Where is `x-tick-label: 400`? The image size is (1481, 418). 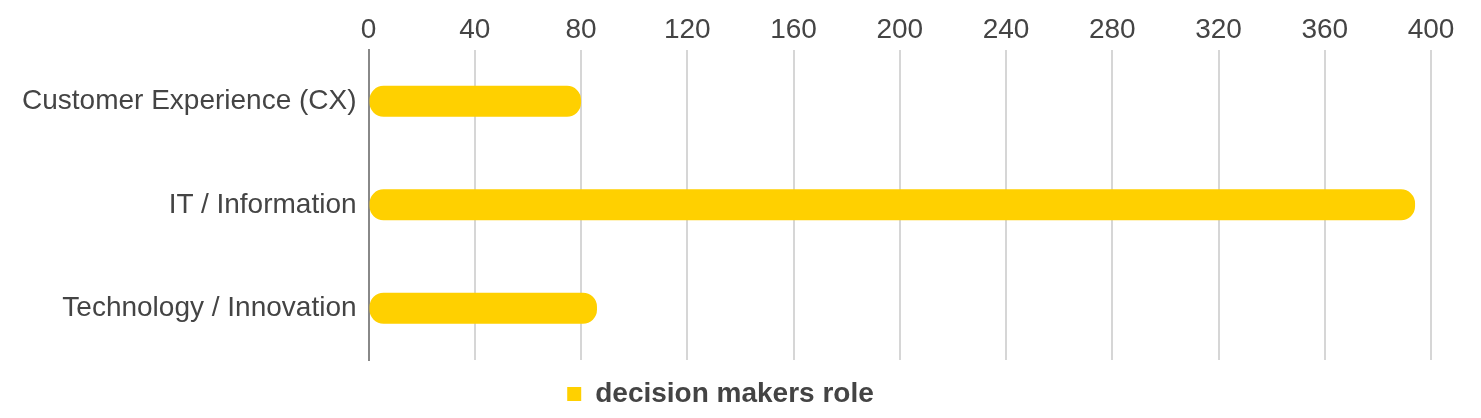 x-tick-label: 400 is located at coordinates (1431, 28).